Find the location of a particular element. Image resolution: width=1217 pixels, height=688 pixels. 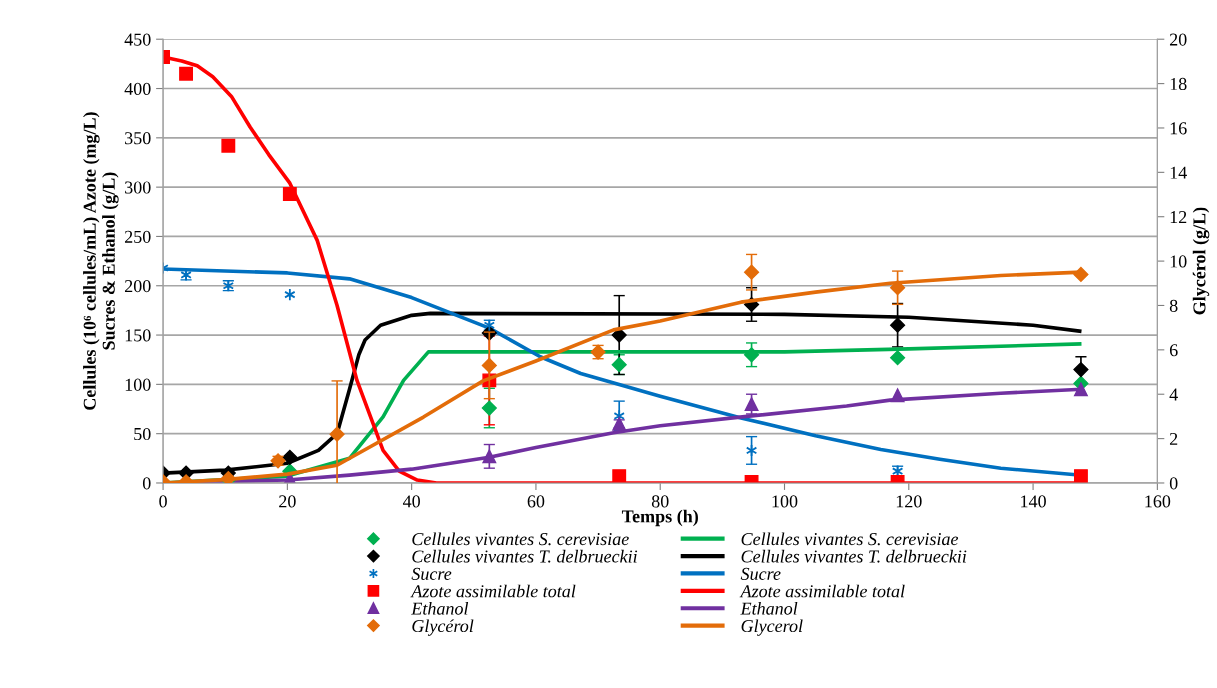

y-tick-label: 50 is located at coordinates (142, 434).